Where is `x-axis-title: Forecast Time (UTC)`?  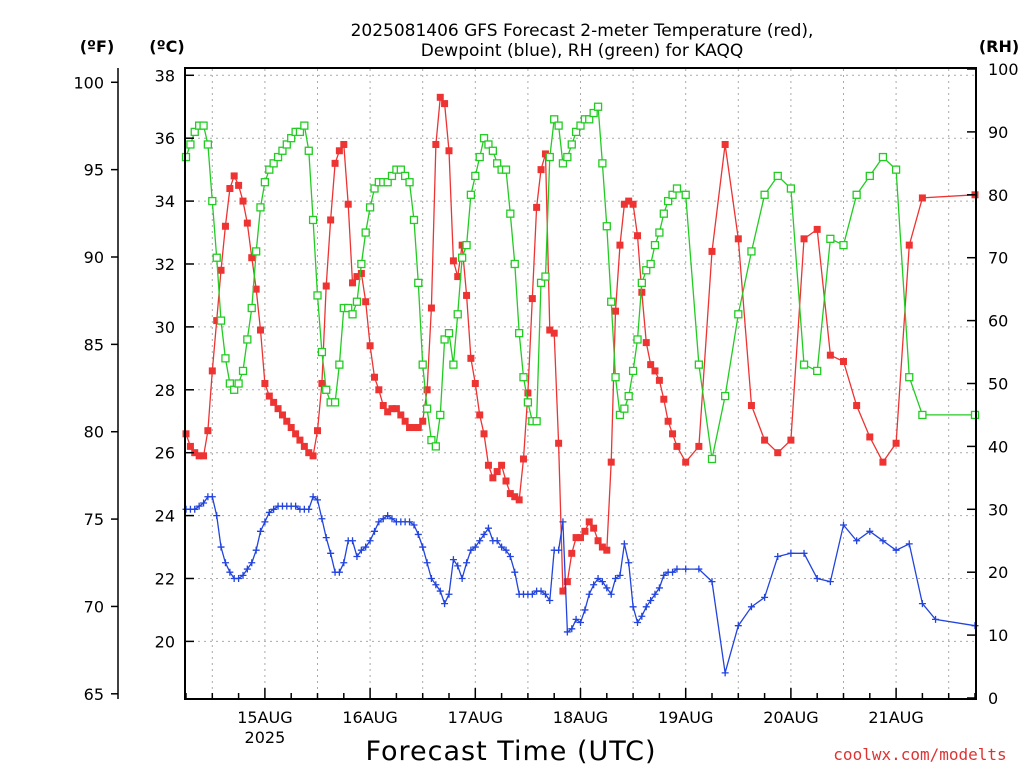 x-axis-title: Forecast Time (UTC) is located at coordinates (510, 751).